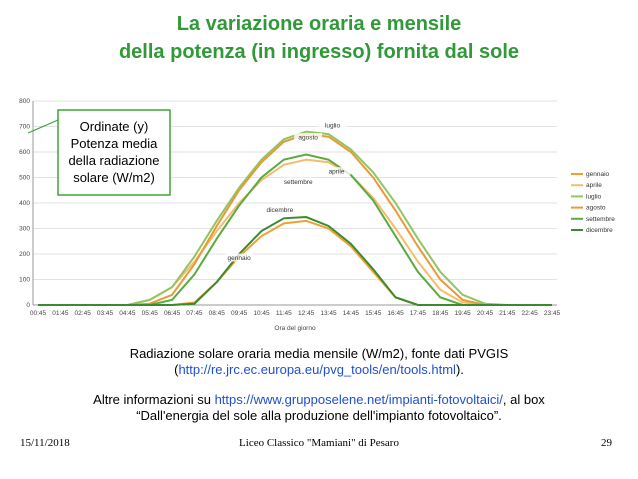 The height and width of the screenshot is (479, 638). What do you see at coordinates (596, 208) in the screenshot?
I see `legend-label: agosto` at bounding box center [596, 208].